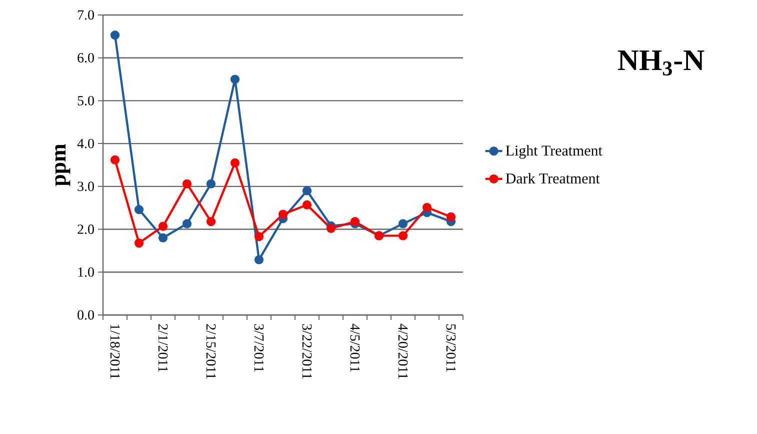 The height and width of the screenshot is (434, 757). What do you see at coordinates (553, 178) in the screenshot?
I see `legend-label: Dark Treatment` at bounding box center [553, 178].